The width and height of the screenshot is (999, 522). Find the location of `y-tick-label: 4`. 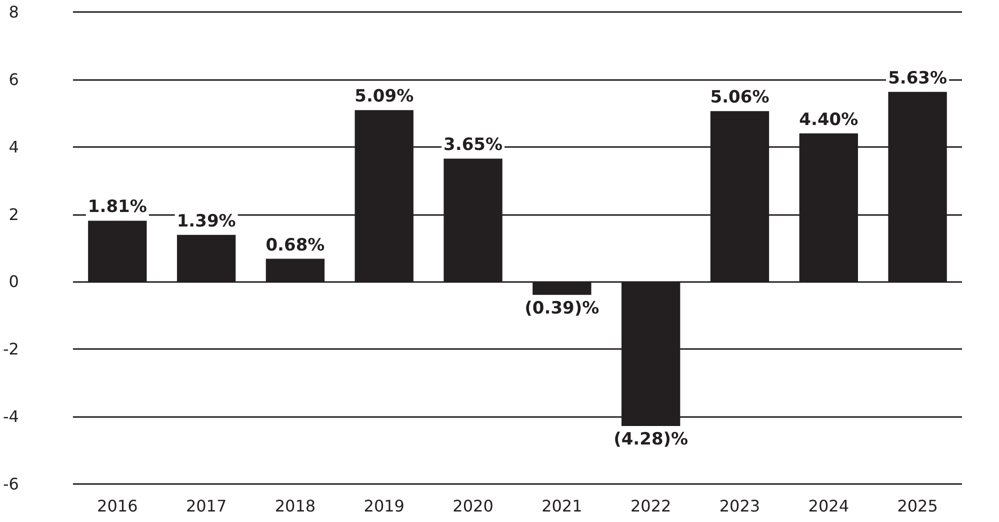

y-tick-label: 4 is located at coordinates (13, 146).